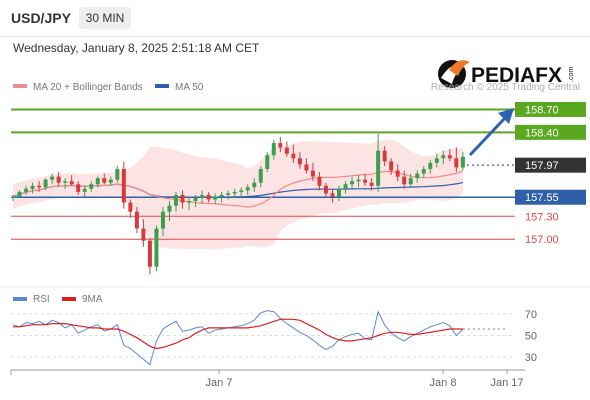  Describe the element at coordinates (41, 299) in the screenshot. I see `legend-rsi-label: RSI` at that location.